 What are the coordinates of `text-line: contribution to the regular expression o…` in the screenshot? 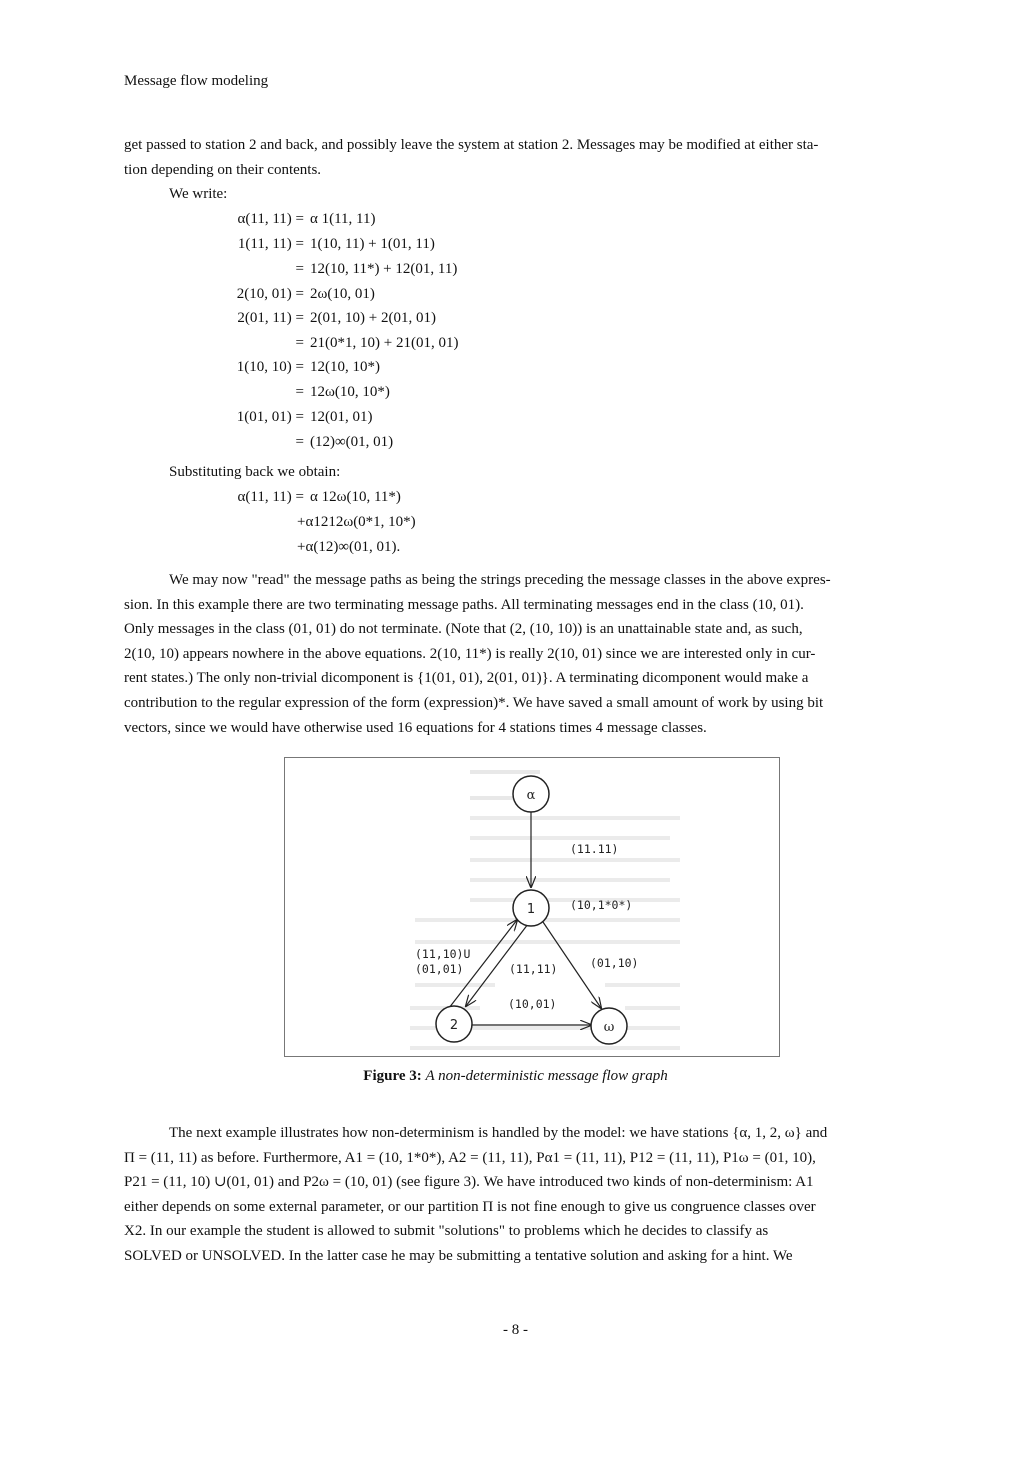 It's located at (474, 702).